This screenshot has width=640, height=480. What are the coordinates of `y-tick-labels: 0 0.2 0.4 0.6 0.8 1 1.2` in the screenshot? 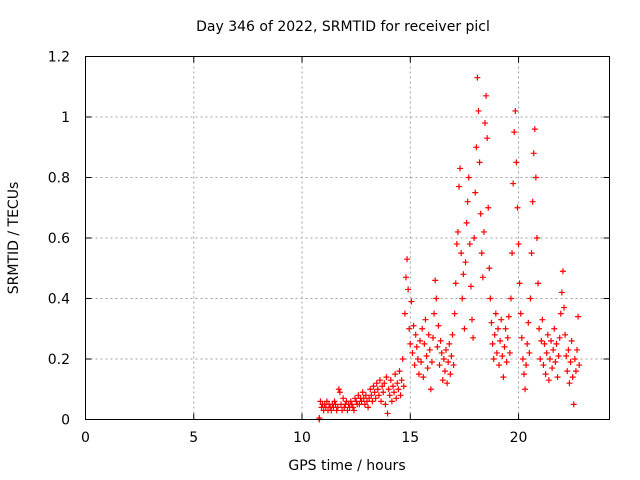 It's located at (59, 239).